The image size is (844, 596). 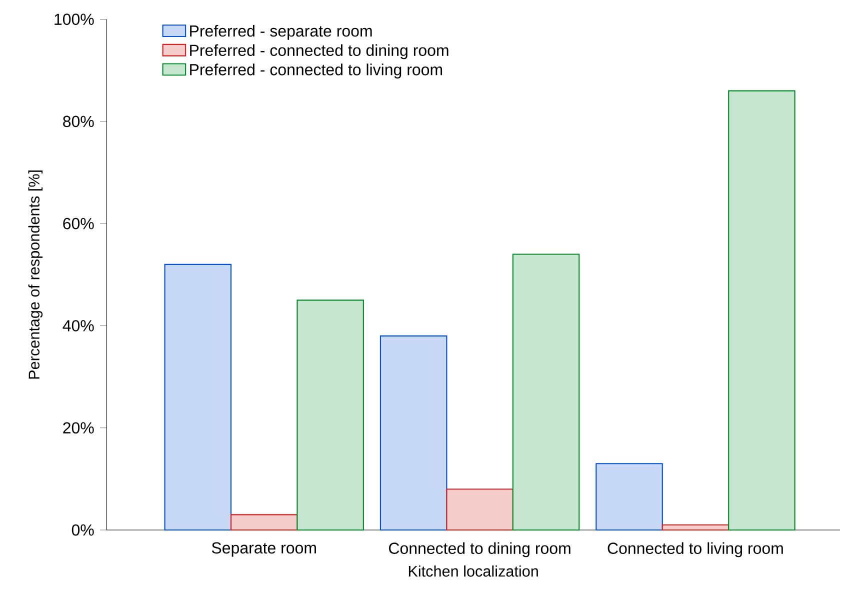 I want to click on y-tick-label: 100%, so click(x=74, y=19).